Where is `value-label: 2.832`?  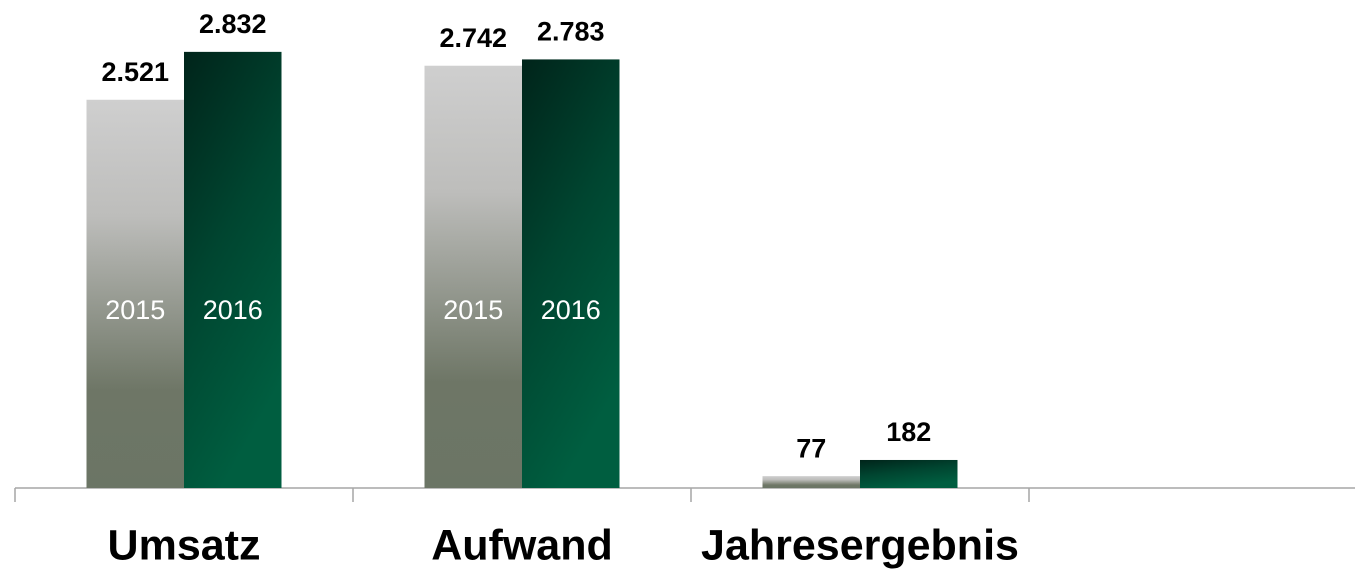 value-label: 2.832 is located at coordinates (233, 24).